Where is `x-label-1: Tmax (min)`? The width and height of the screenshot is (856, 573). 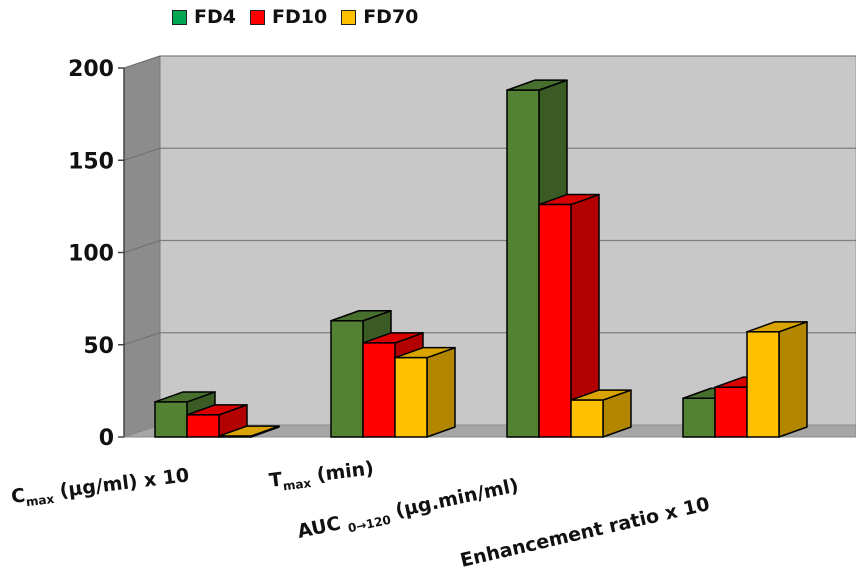
x-label-1: Tmax (min) is located at coordinates (321, 476).